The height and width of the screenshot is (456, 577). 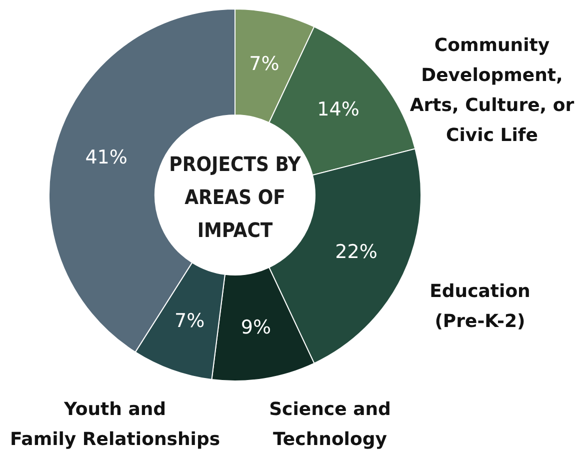 I want to click on slice-label: Education (Pre-K-2), so click(x=480, y=306).